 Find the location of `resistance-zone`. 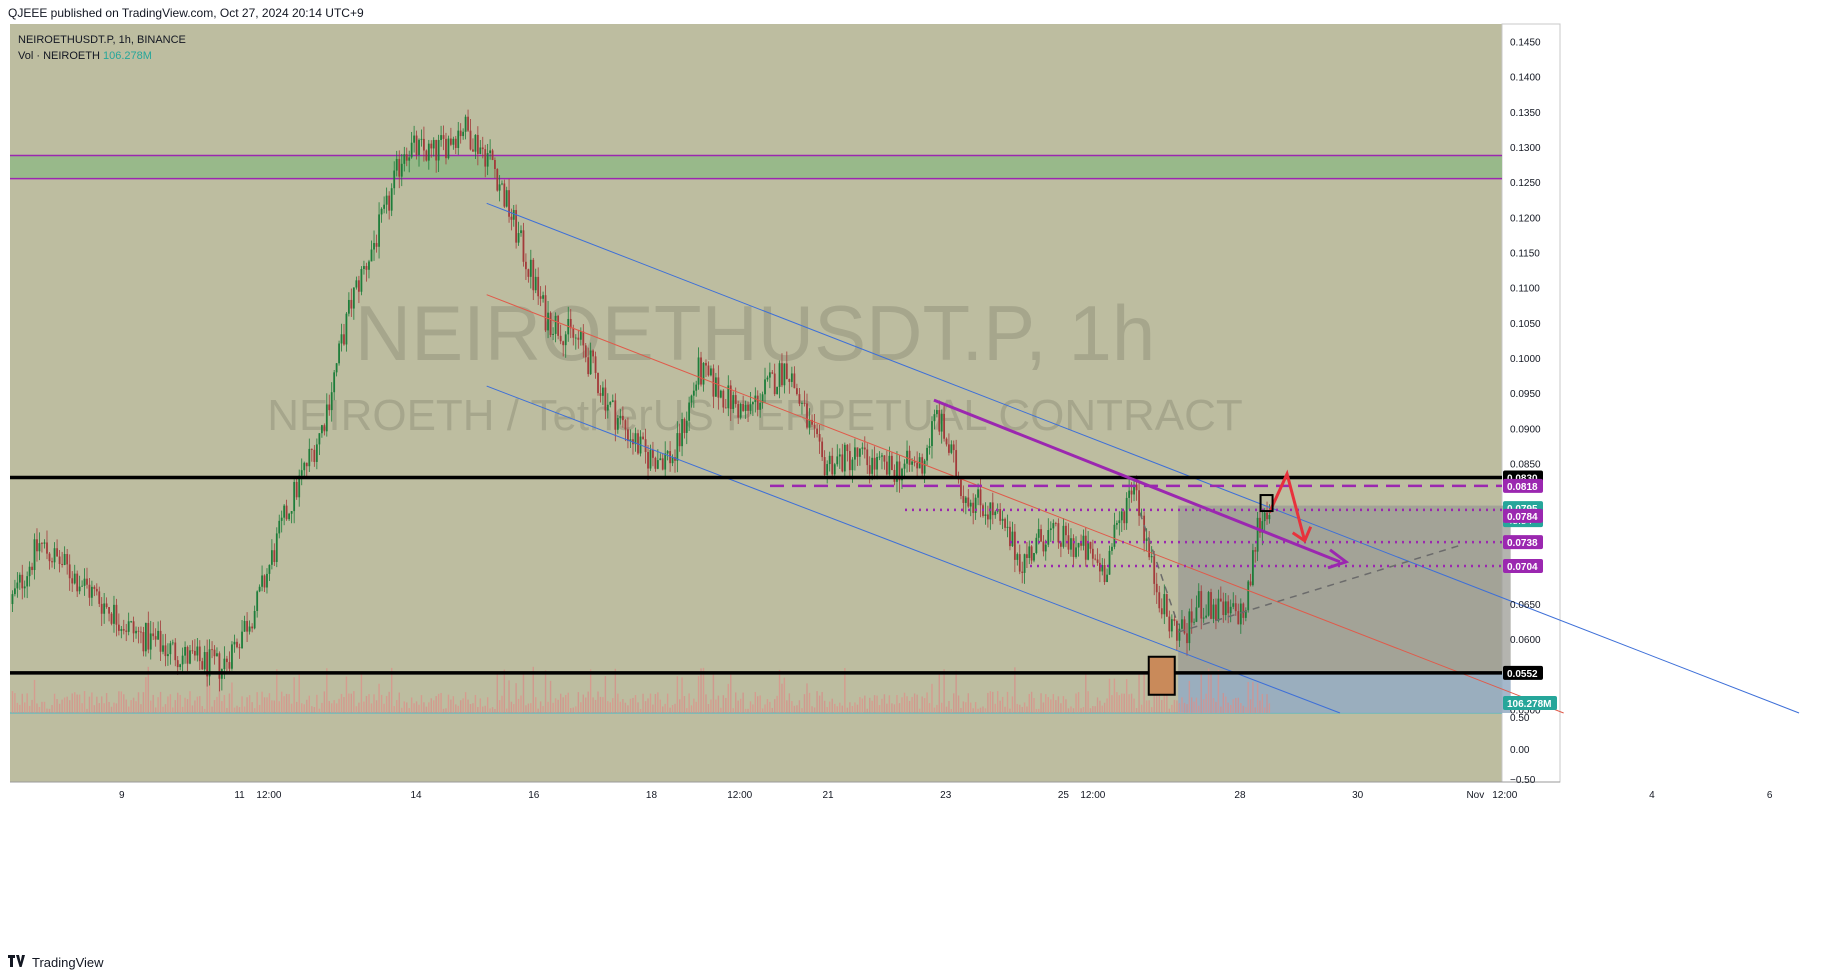

resistance-zone is located at coordinates (756, 167).